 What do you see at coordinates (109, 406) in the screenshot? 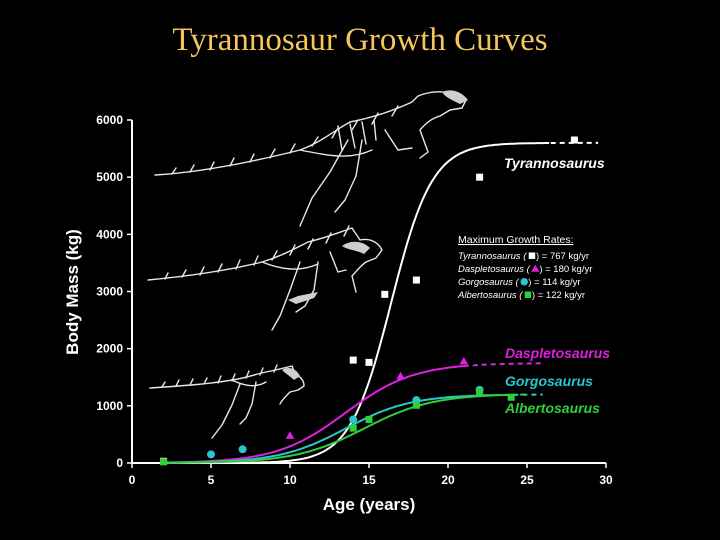
I see `y-tick-label: 1000` at bounding box center [109, 406].